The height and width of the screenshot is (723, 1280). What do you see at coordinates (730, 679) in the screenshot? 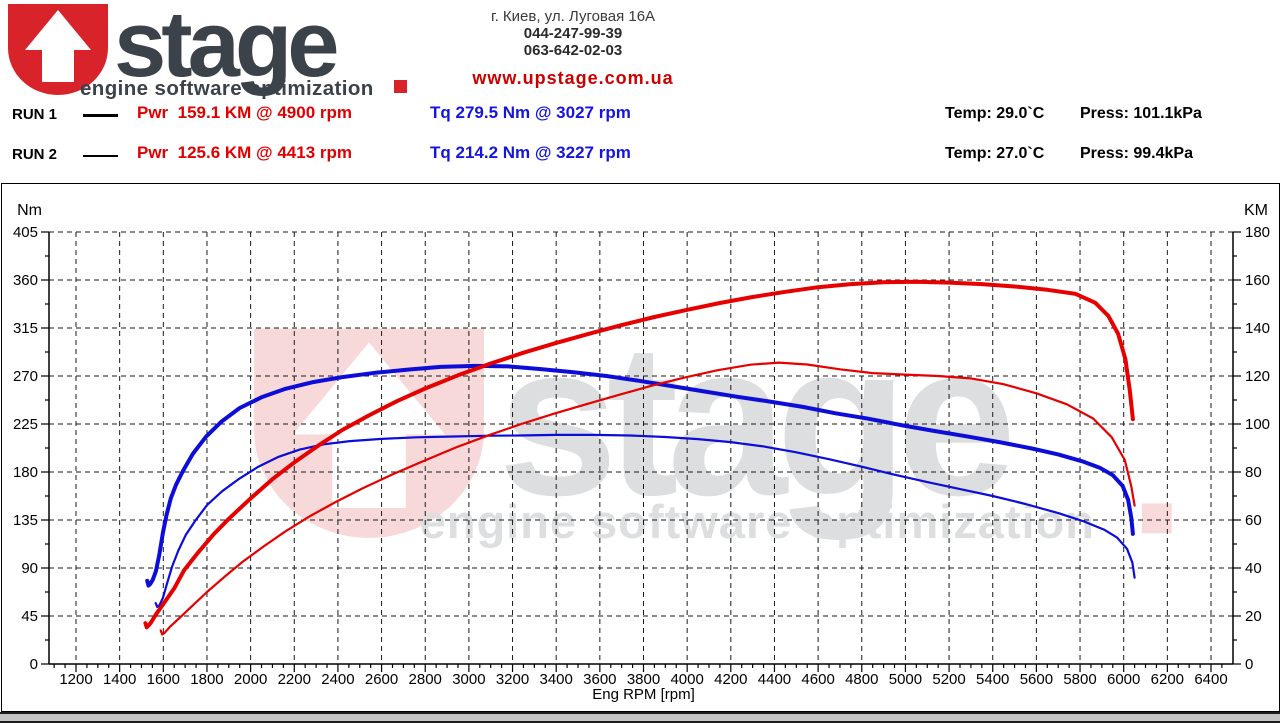
I see `svg-text: 4200` at bounding box center [730, 679].